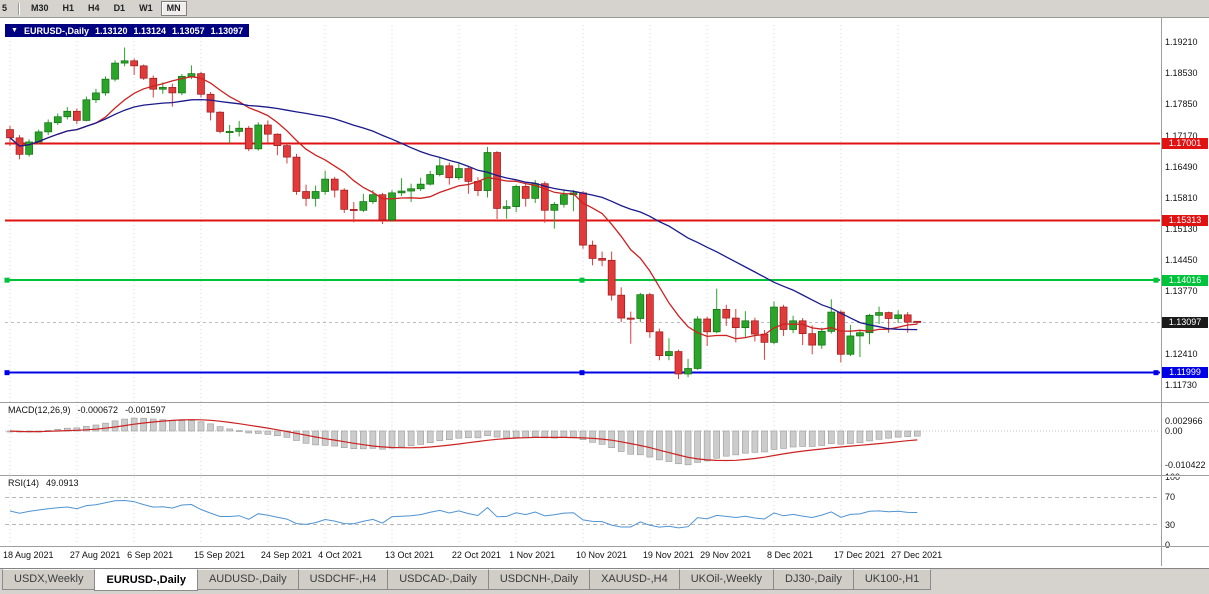 The image size is (1209, 594). What do you see at coordinates (1181, 104) in the screenshot?
I see `price-axis-tick: 1.17850` at bounding box center [1181, 104].